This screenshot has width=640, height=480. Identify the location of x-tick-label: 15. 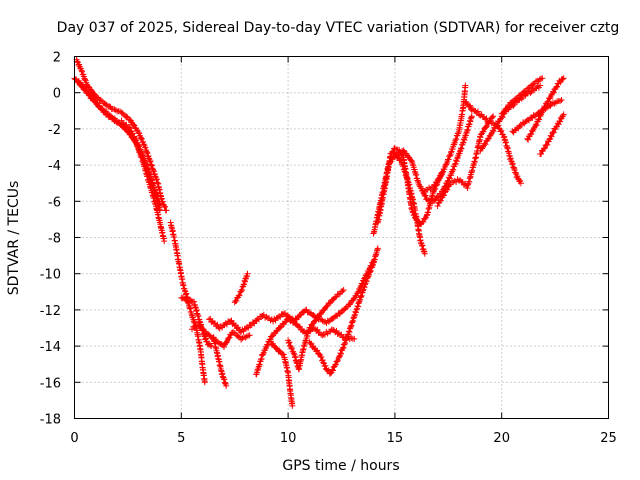
(395, 438).